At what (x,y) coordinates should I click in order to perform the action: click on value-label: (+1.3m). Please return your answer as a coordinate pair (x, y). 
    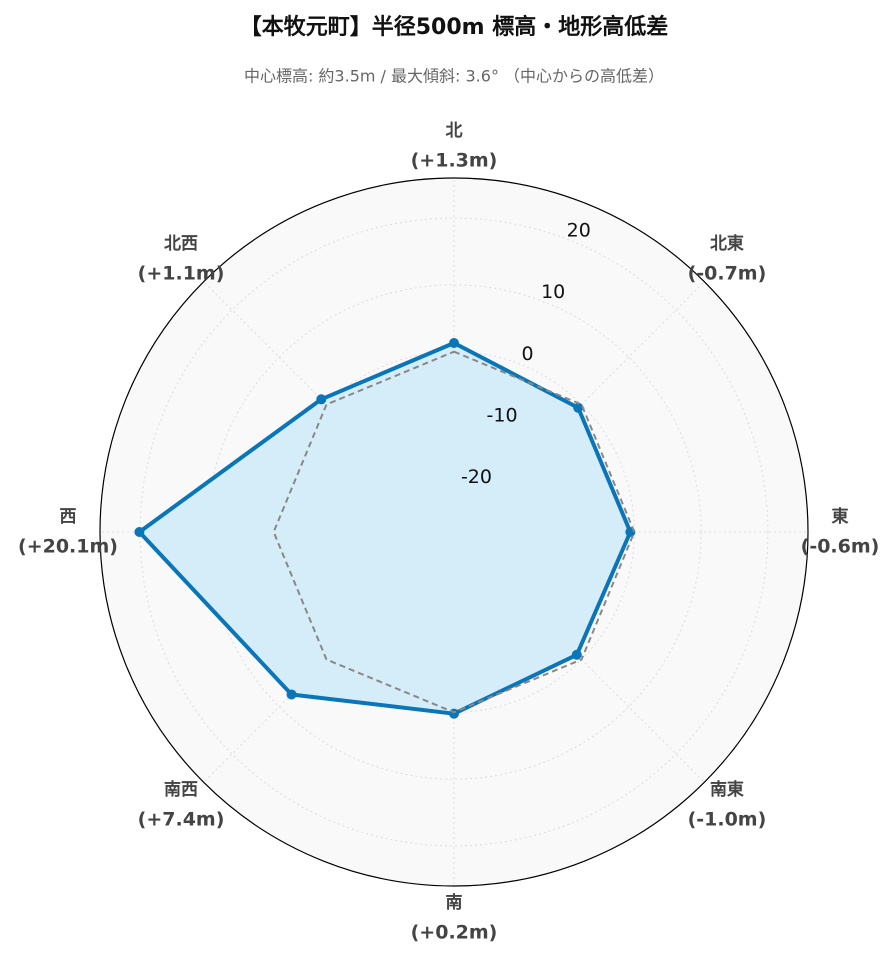
    Looking at the image, I should click on (454, 161).